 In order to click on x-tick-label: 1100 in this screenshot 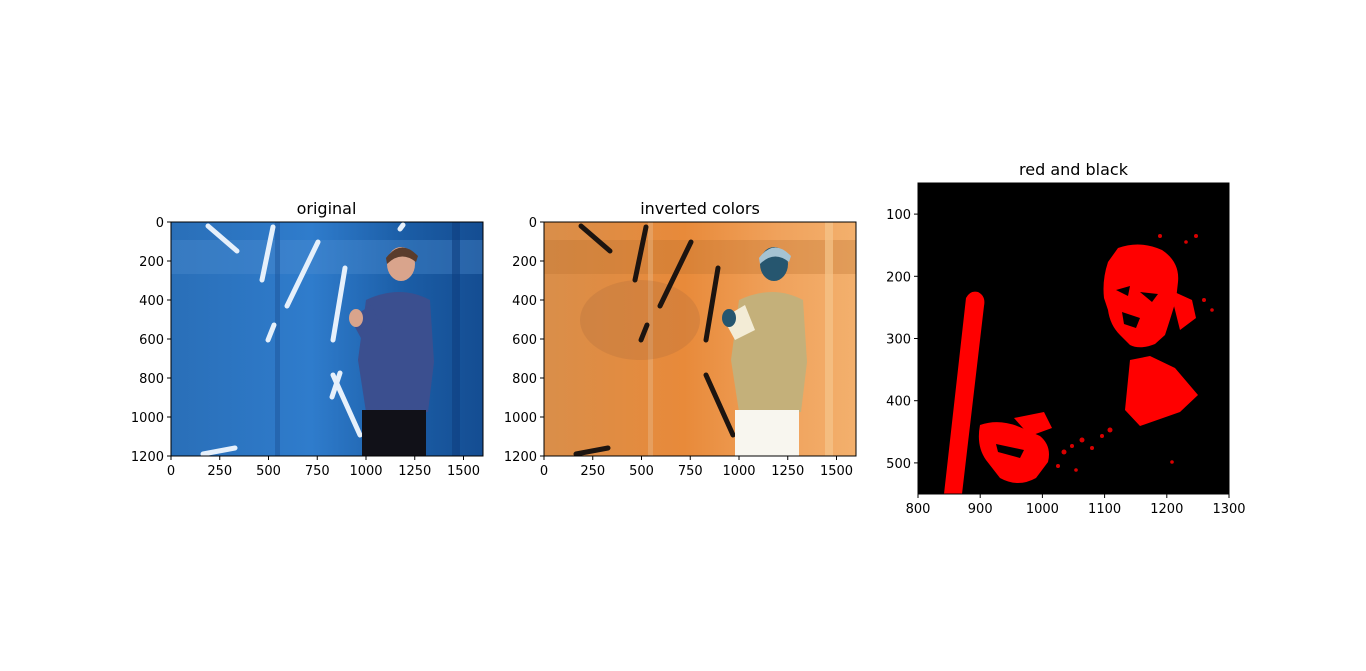, I will do `click(1104, 509)`.